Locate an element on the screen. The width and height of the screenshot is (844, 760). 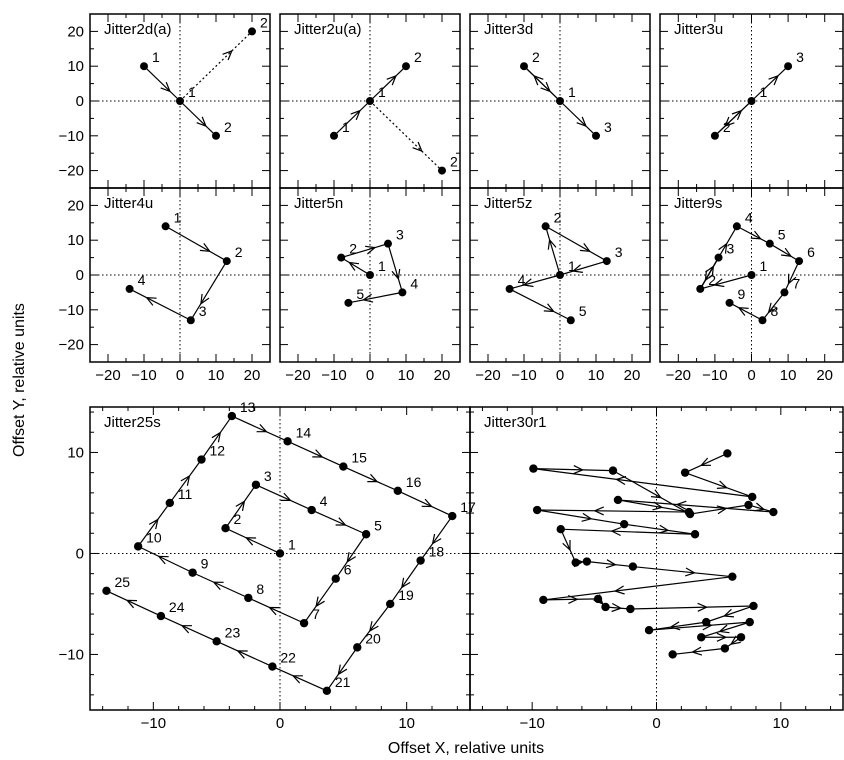
panel-title: Jitter5z is located at coordinates (508, 203).